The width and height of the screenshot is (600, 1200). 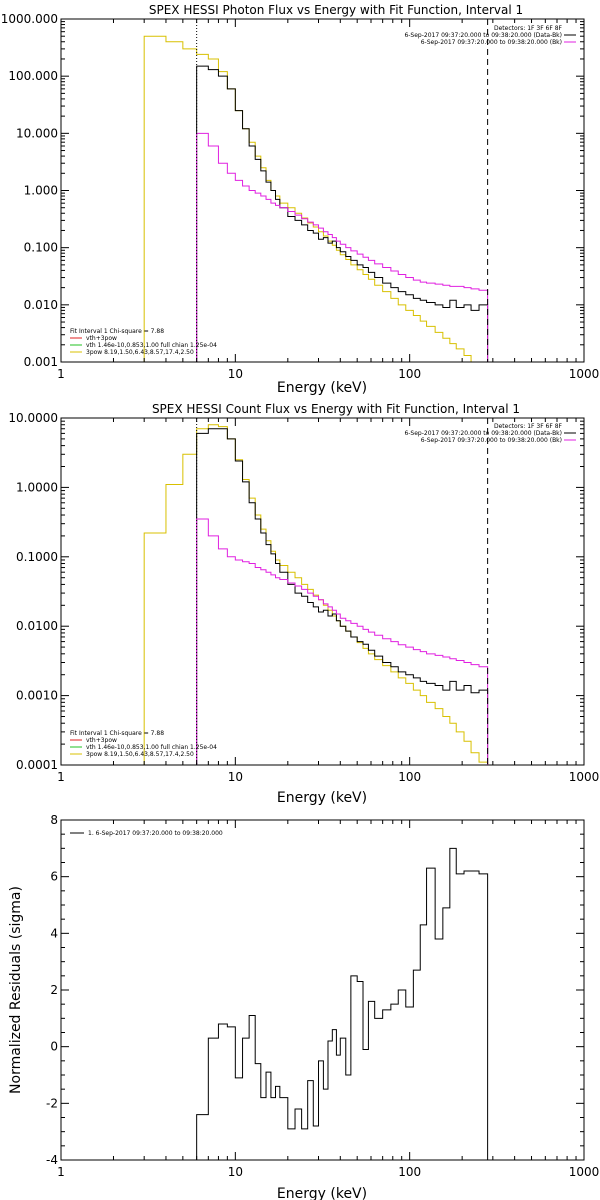 I want to click on panel2-xtick-label: 1, so click(x=61, y=777).